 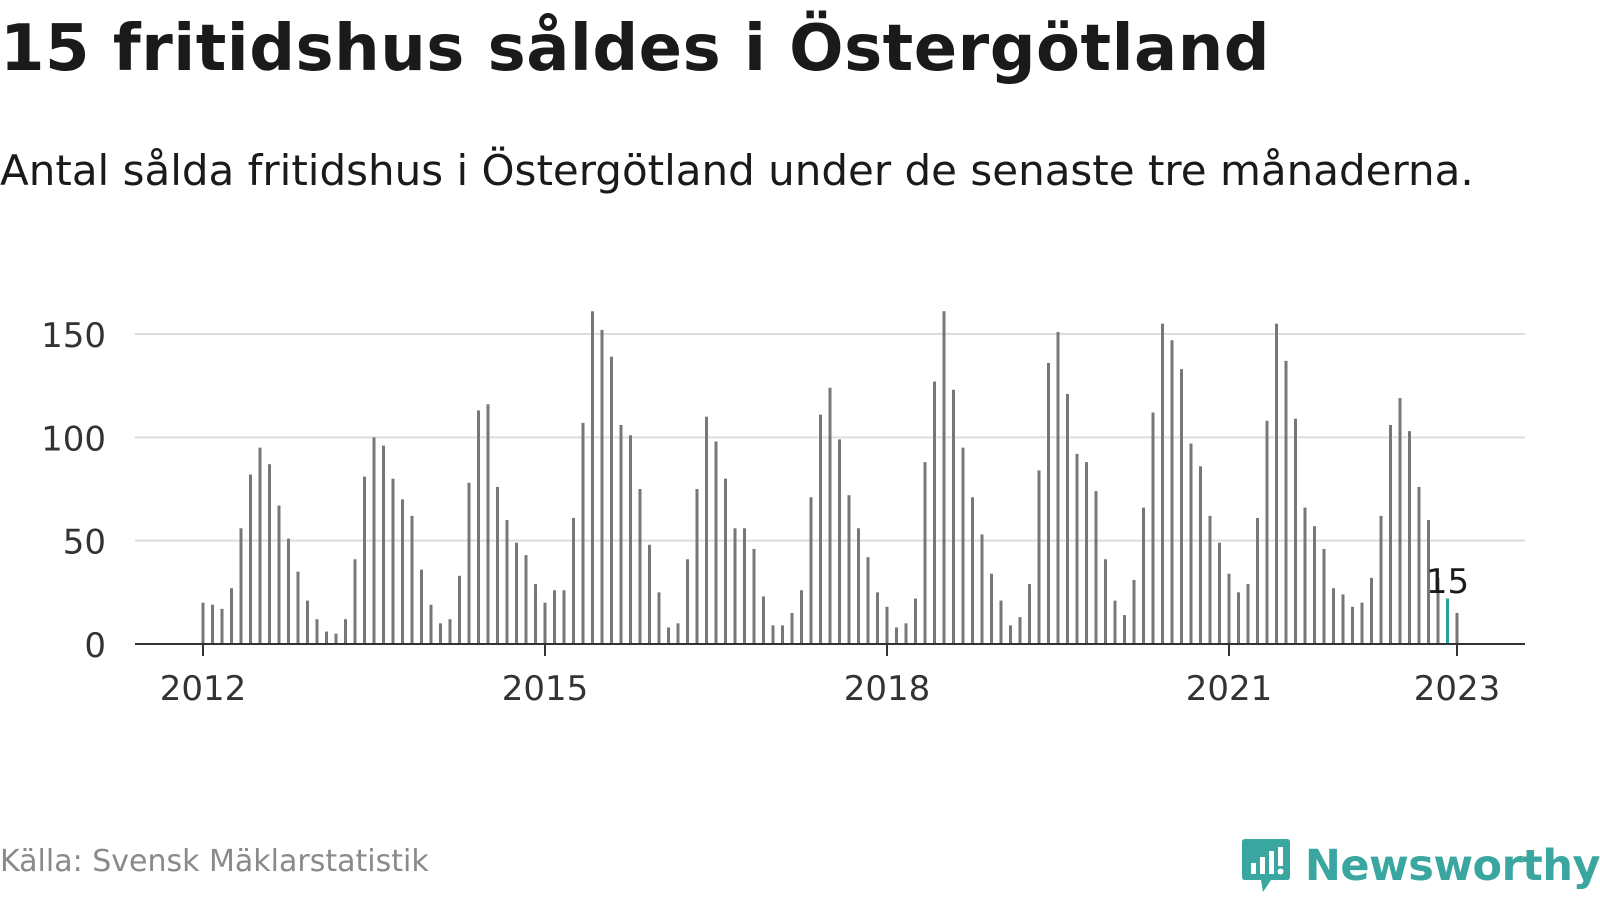 What do you see at coordinates (1447, 582) in the screenshot?
I see `last-value-label: 15` at bounding box center [1447, 582].